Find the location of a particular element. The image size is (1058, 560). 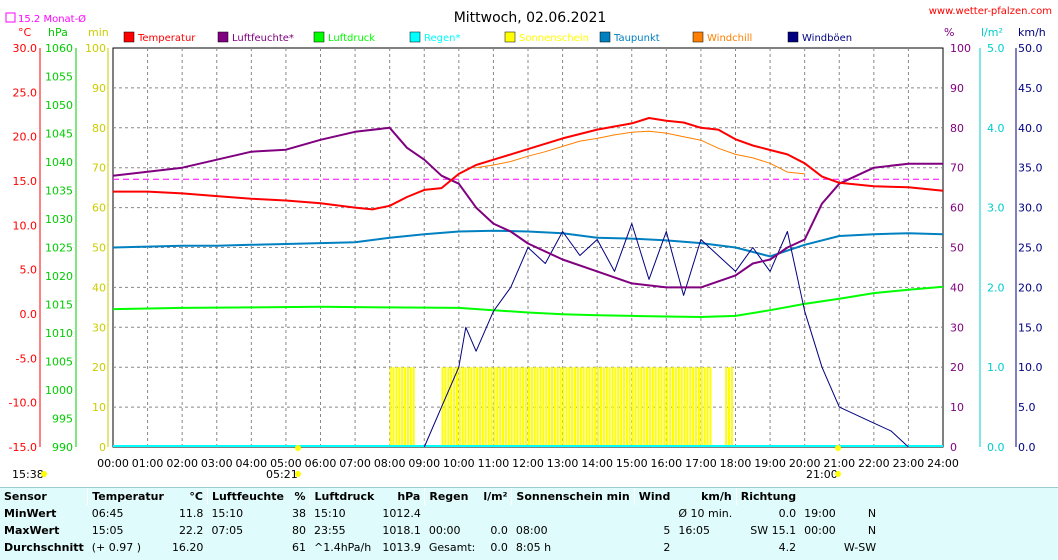

legend-label: Taupunkt is located at coordinates (636, 38).